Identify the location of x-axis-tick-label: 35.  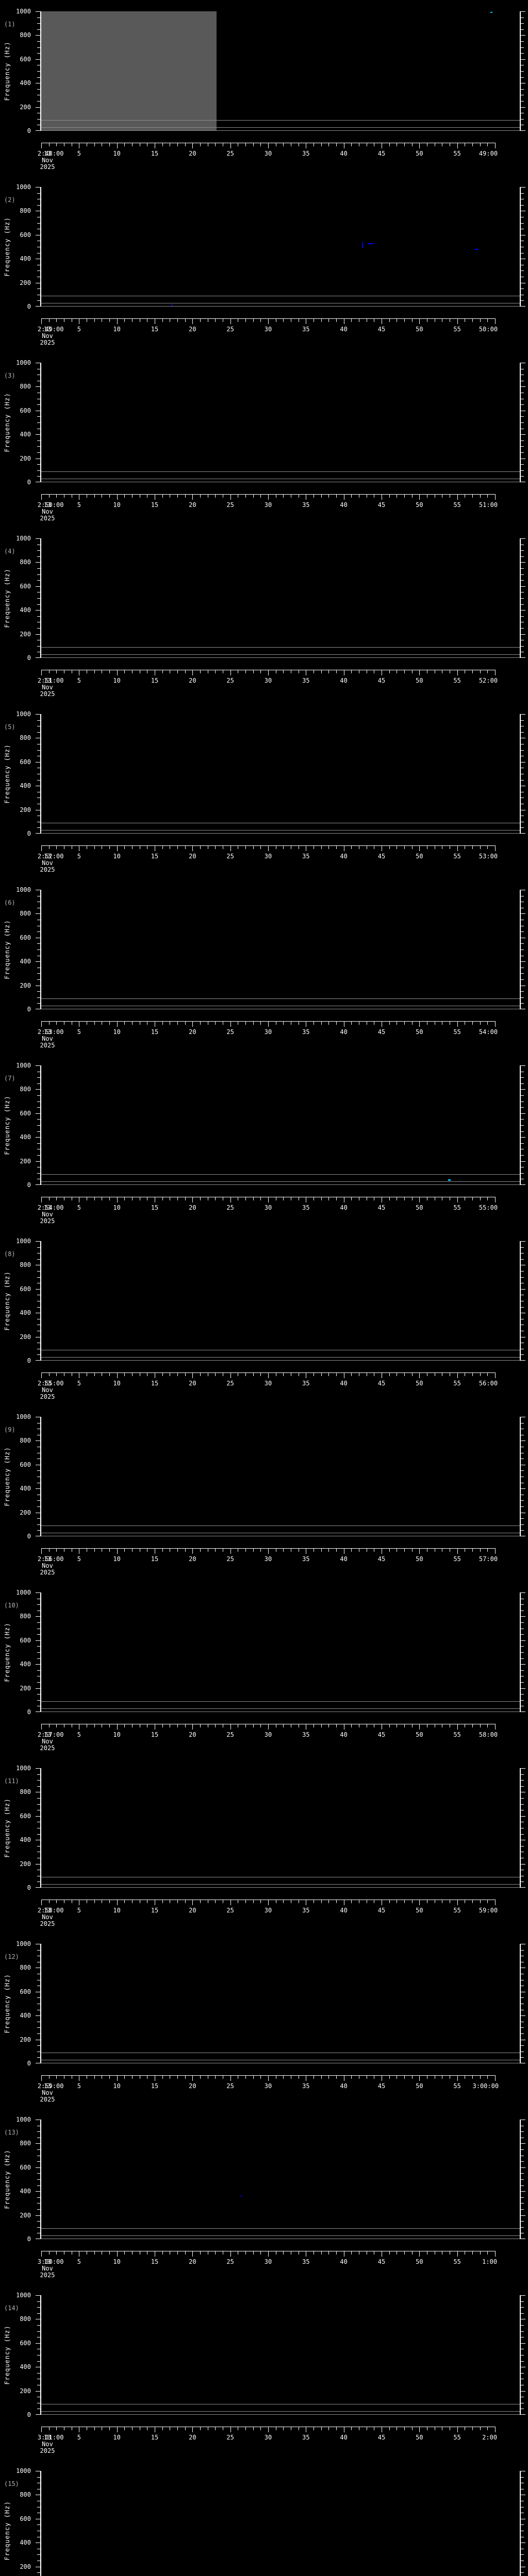
(306, 680).